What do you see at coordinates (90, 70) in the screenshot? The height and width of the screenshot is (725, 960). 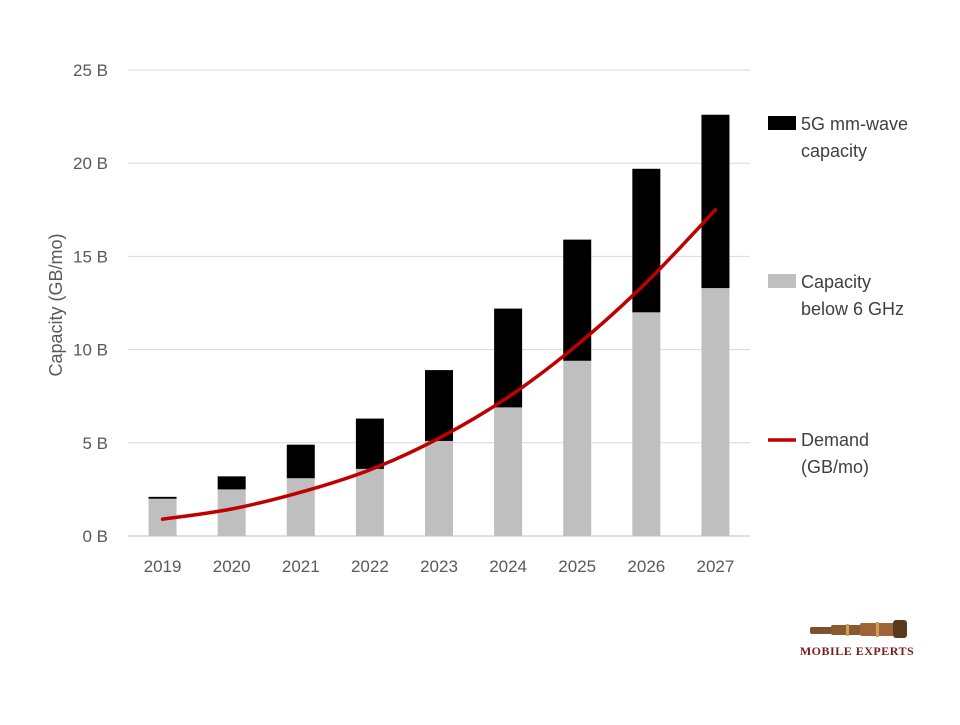 I see `y-tick-label: 25 B` at bounding box center [90, 70].